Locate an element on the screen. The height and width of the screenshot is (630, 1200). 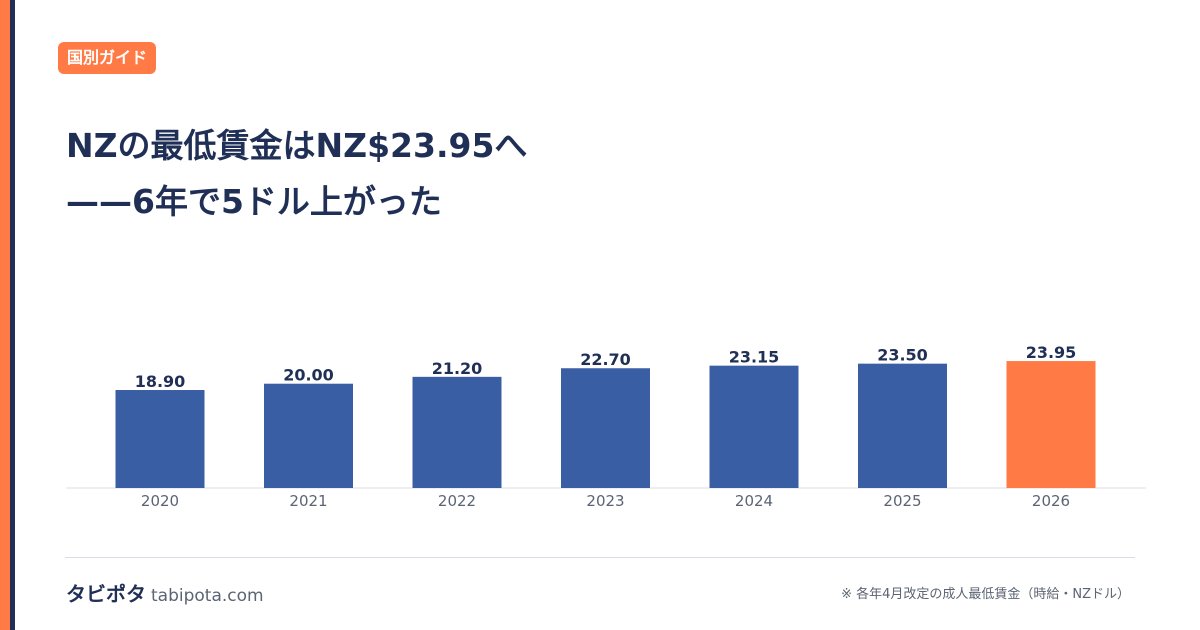
data-label-2023: 22.70 is located at coordinates (605, 359).